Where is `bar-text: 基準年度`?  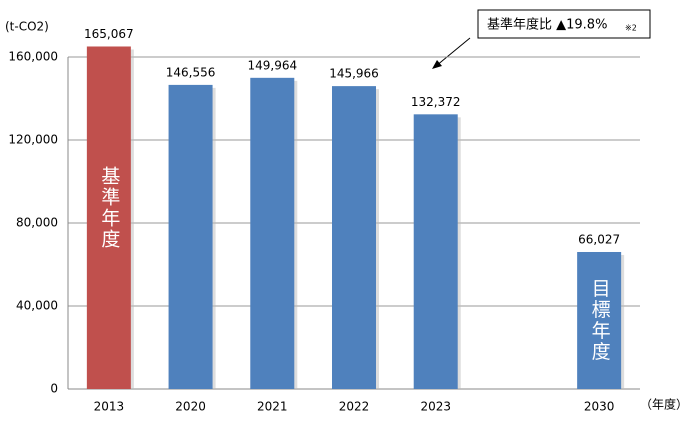 bar-text: 基準年度 is located at coordinates (109, 207).